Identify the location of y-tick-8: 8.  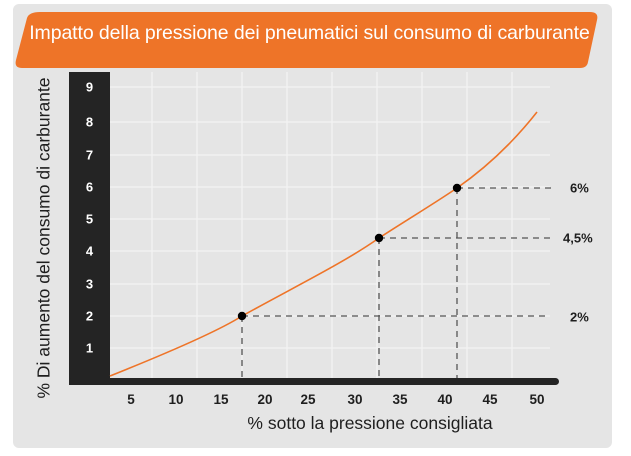
(89, 122).